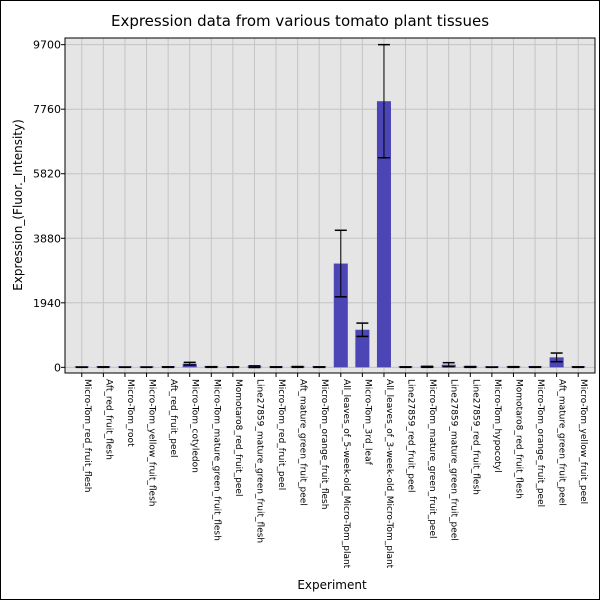 The width and height of the screenshot is (600, 600). I want to click on x-tick-label: Micro-Tom_yellow_fruit_peel, so click(583, 441).